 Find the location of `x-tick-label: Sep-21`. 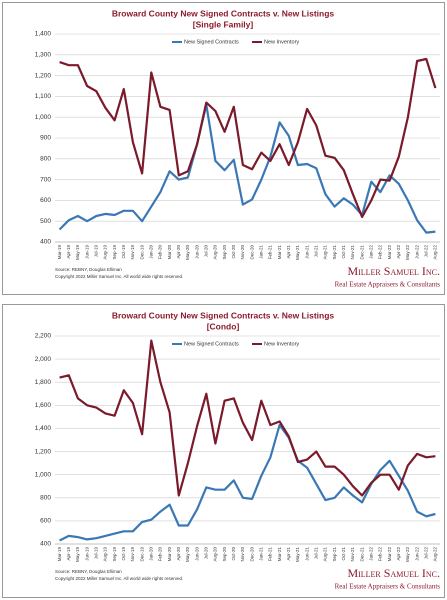

x-tick-label: Sep-21 is located at coordinates (334, 252).